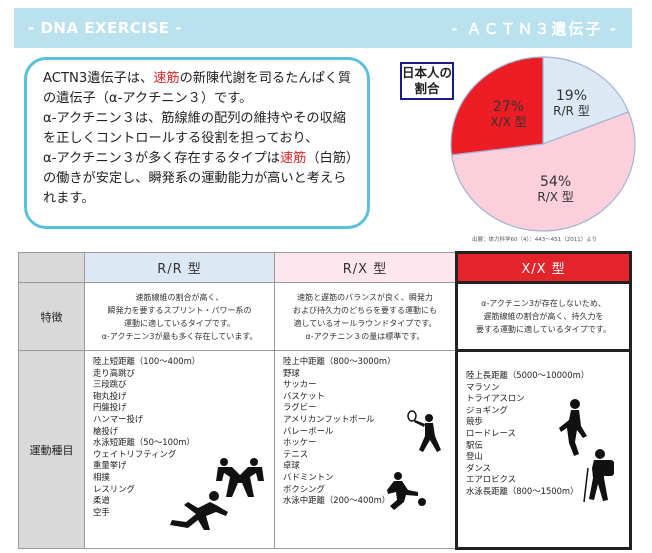 The image size is (652, 553). I want to click on runner-silhouette-icon, so click(573, 427).